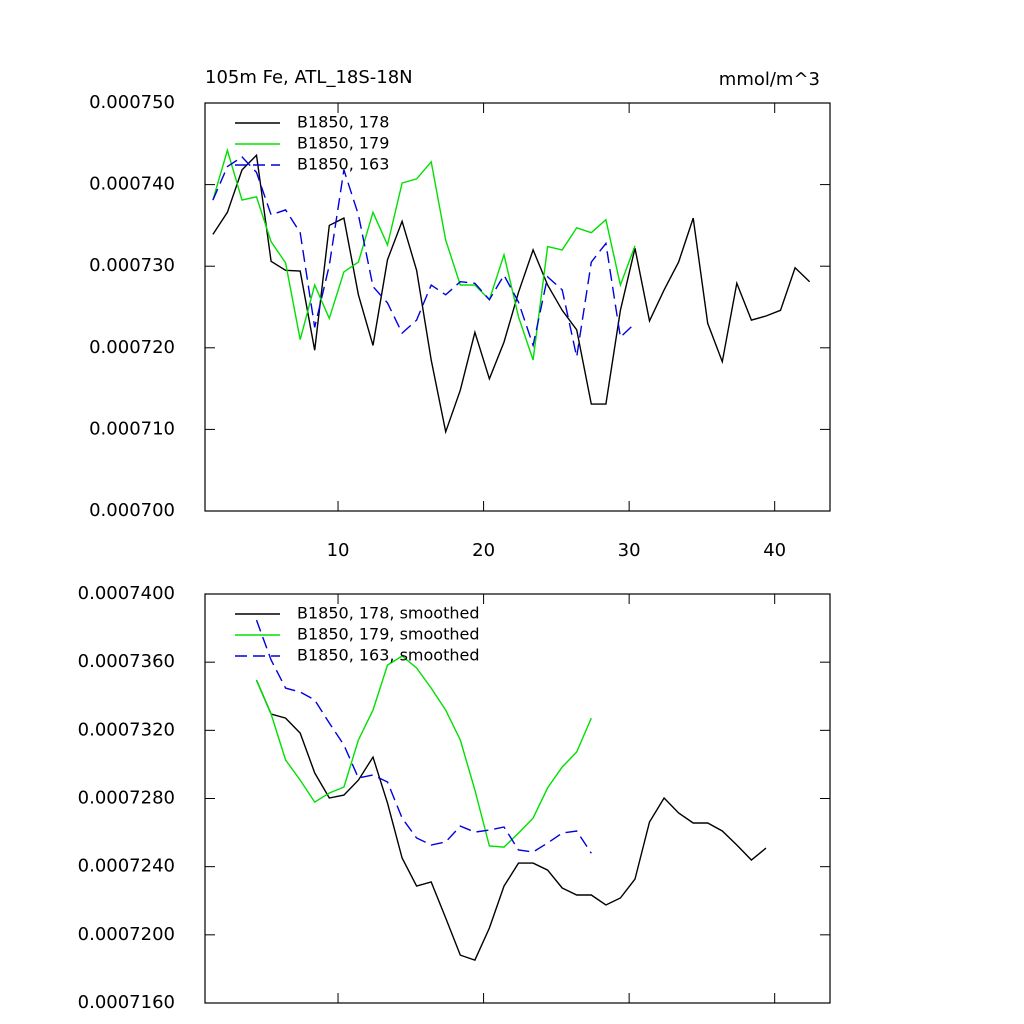  I want to click on x-tick-label: 40, so click(774, 550).